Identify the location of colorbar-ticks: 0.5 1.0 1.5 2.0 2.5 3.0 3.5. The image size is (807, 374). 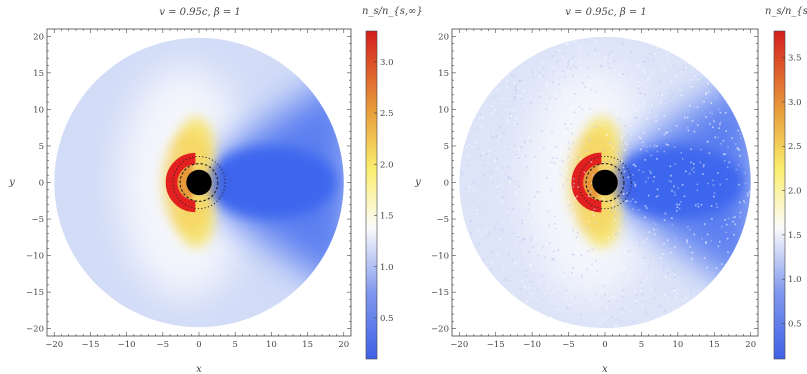
(792, 192).